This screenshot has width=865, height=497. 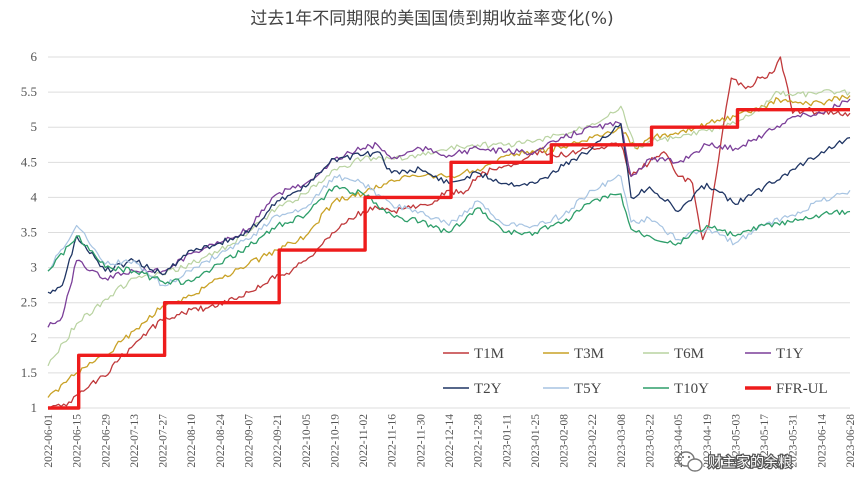 What do you see at coordinates (192, 441) in the screenshot?
I see `x-tick-label: 2022-08-10` at bounding box center [192, 441].